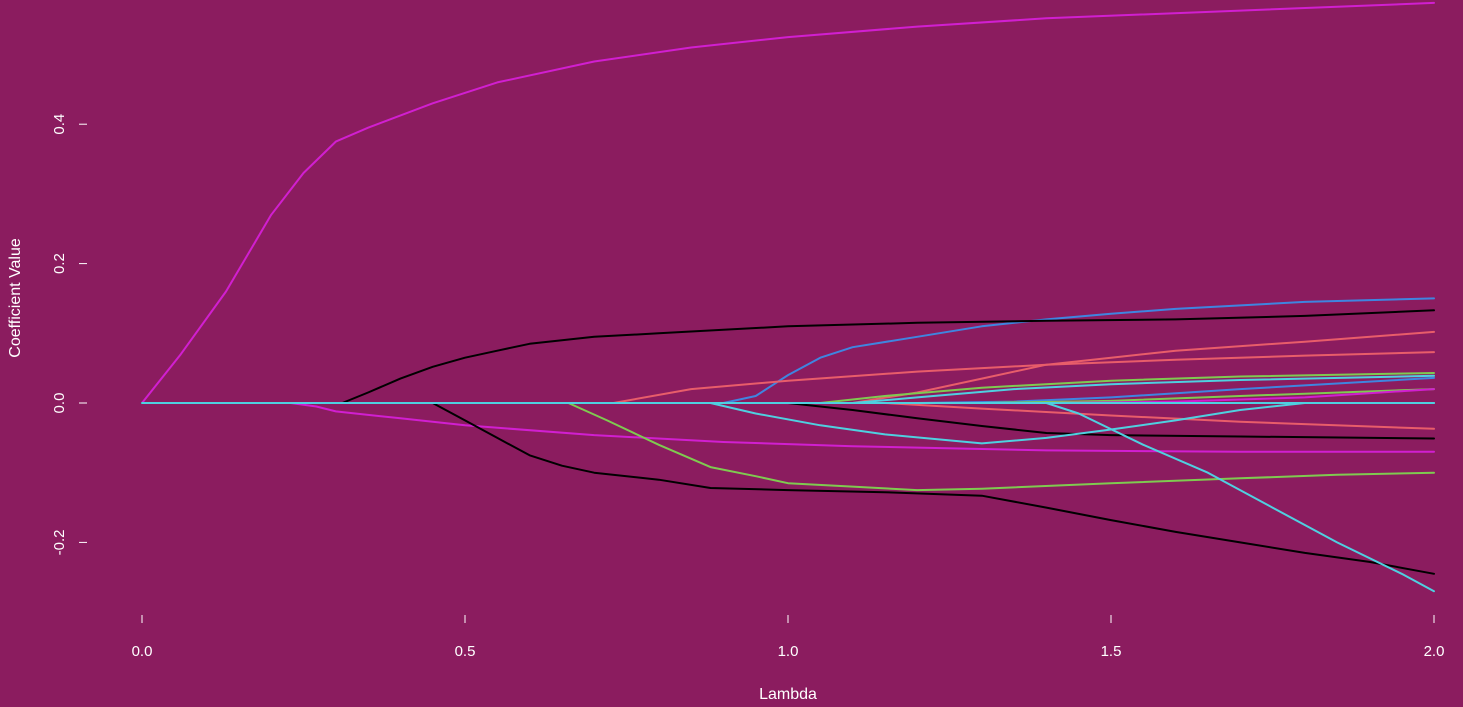  I want to click on y-tick-label: 0.0, so click(59, 403).